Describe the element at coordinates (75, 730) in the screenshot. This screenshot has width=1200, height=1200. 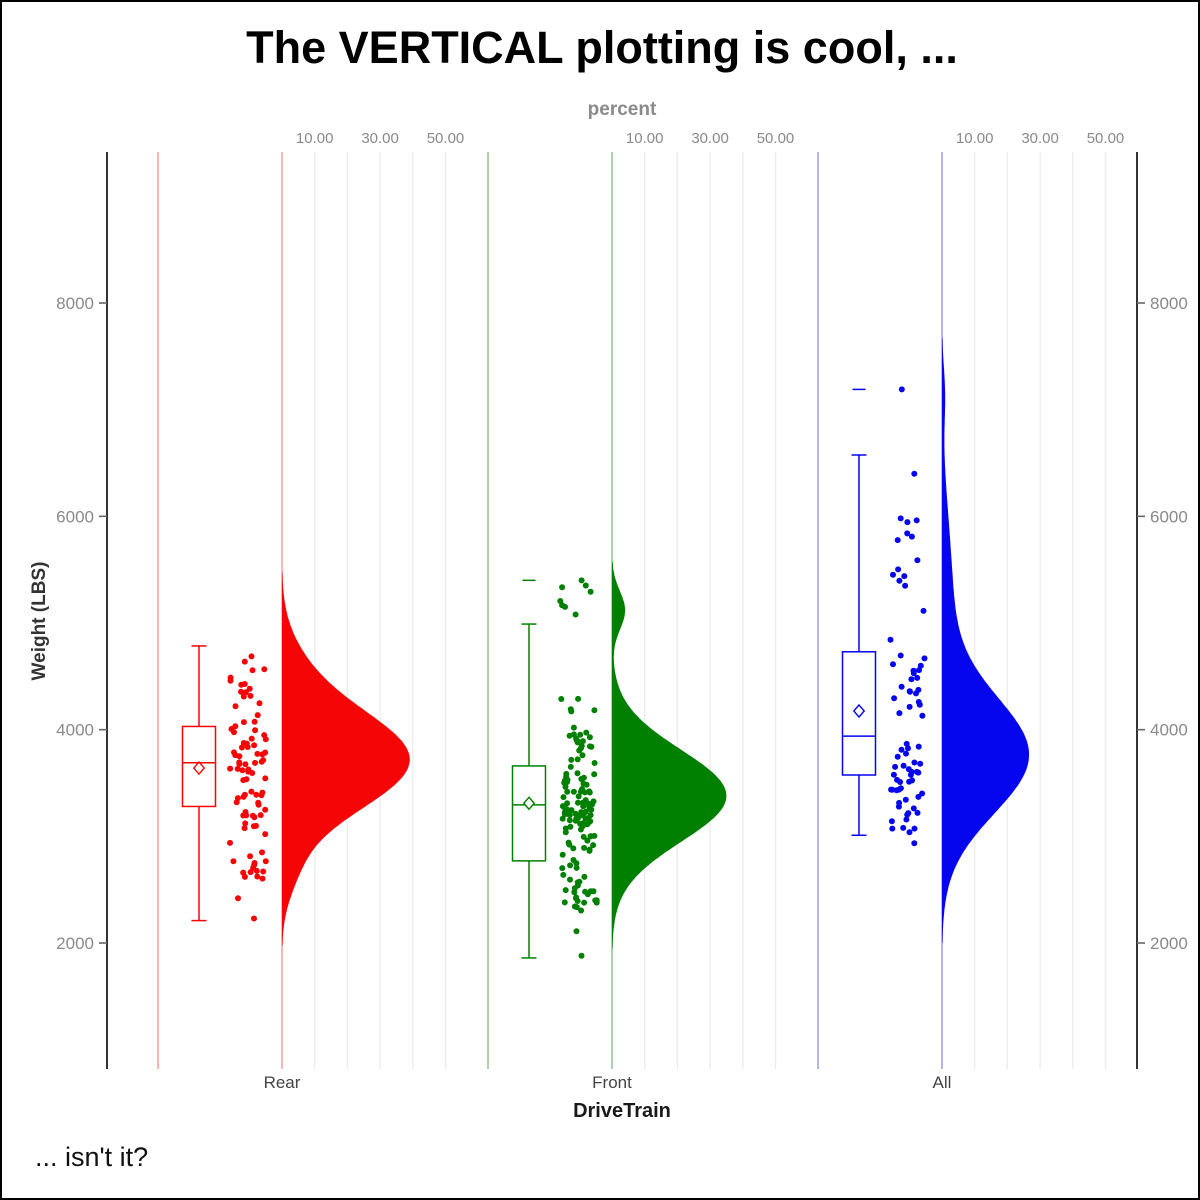
I see `left-axis-tick-label: 4000` at that location.